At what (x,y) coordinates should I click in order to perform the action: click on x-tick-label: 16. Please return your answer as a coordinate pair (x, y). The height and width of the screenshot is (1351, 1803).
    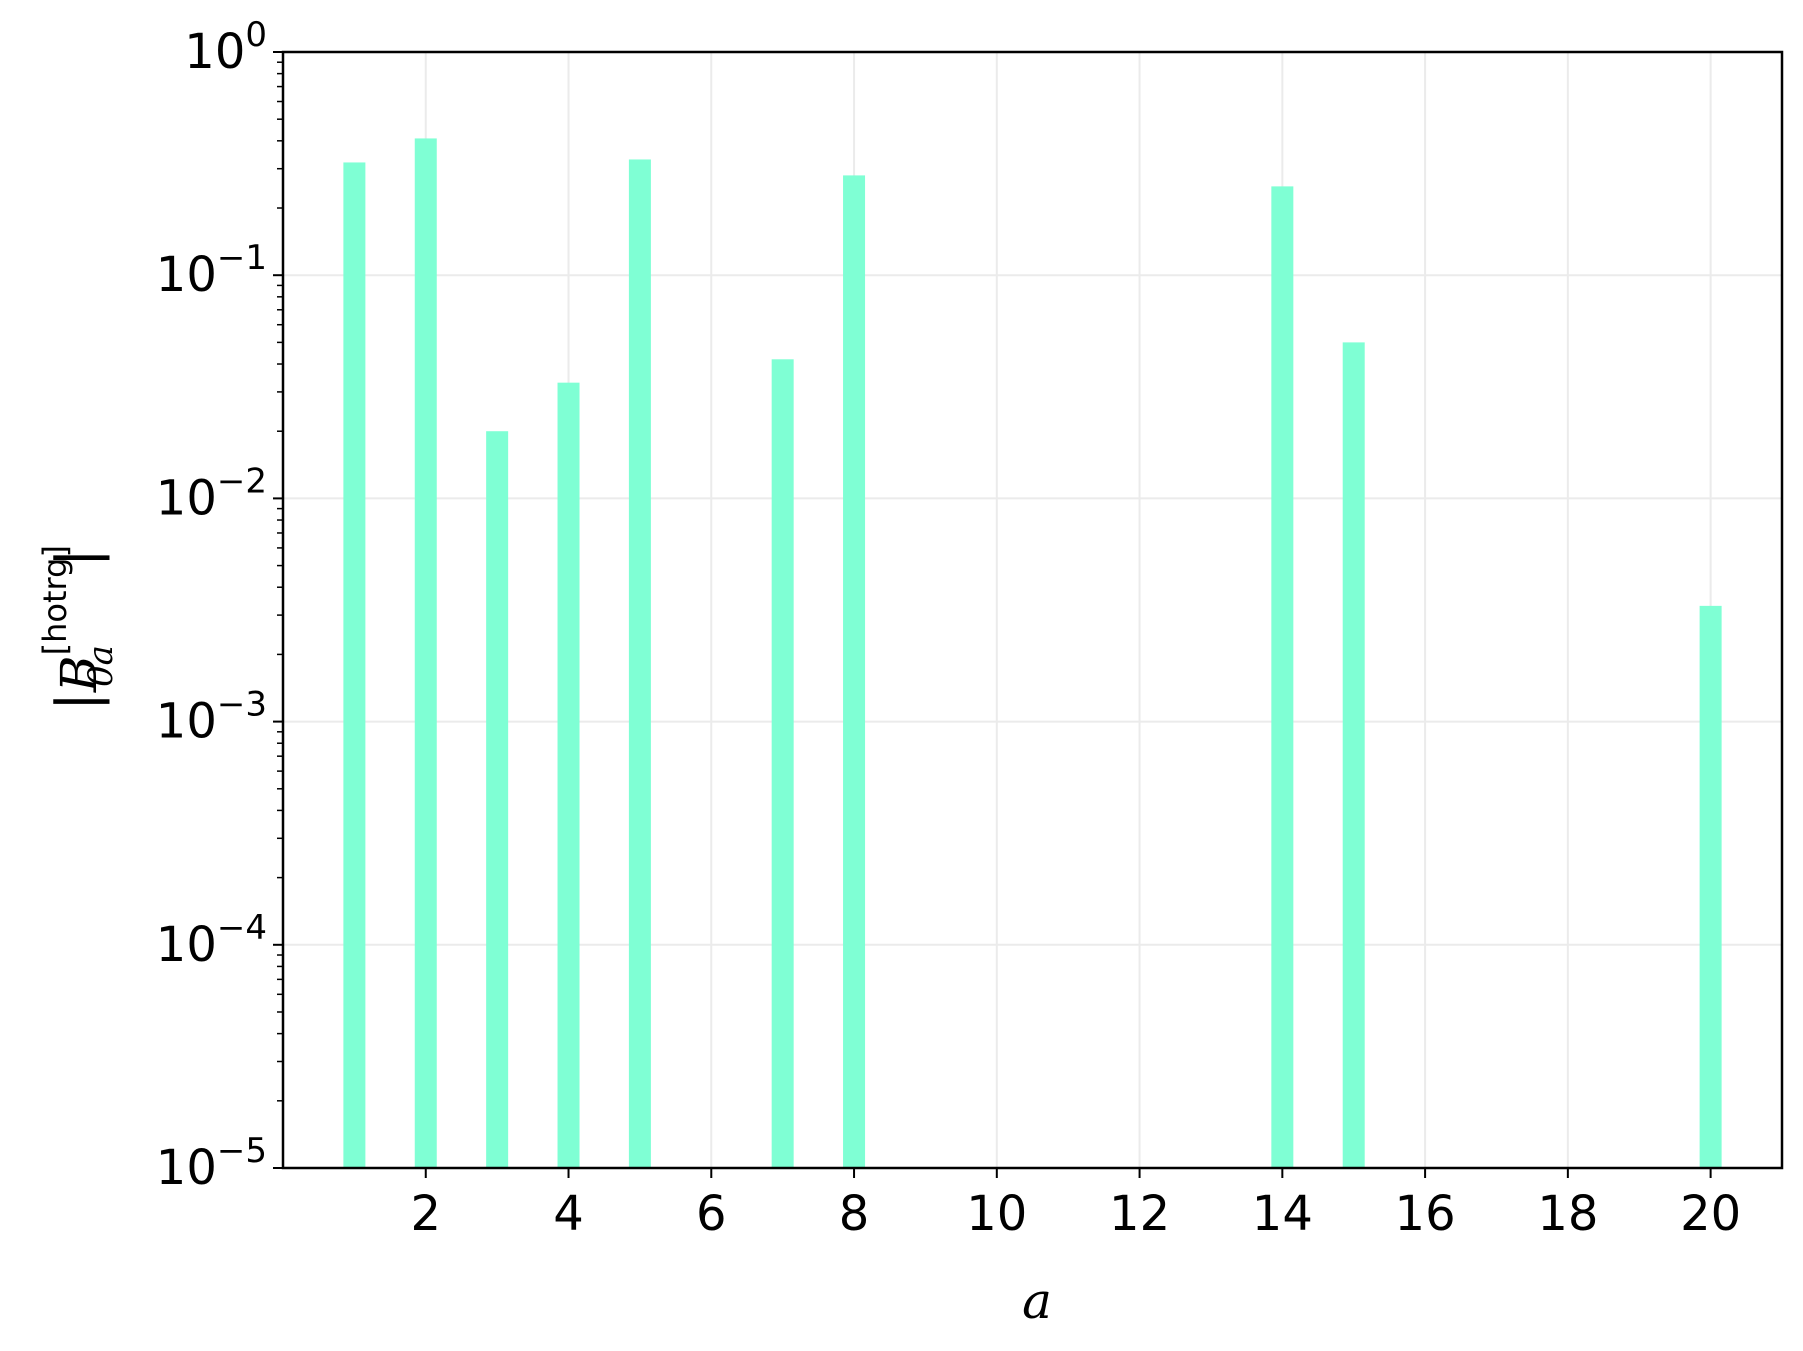
    Looking at the image, I should click on (1425, 1214).